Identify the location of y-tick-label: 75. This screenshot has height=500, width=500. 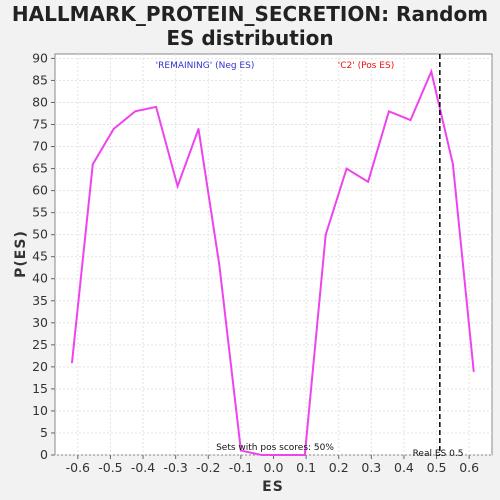
(40, 124).